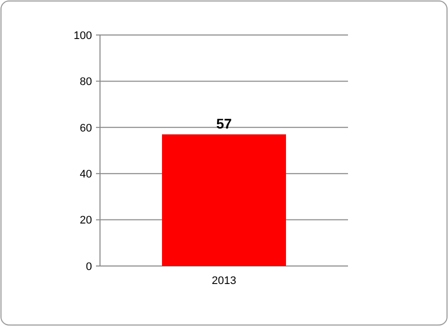 The image size is (448, 326). Describe the element at coordinates (83, 36) in the screenshot. I see `y-tick-label: 100` at that location.